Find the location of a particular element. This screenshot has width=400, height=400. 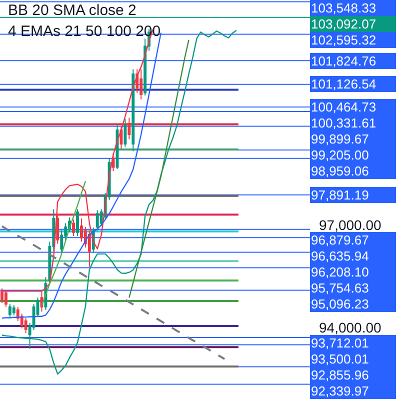

ref-line-label: 99,205.00 is located at coordinates (340, 155).